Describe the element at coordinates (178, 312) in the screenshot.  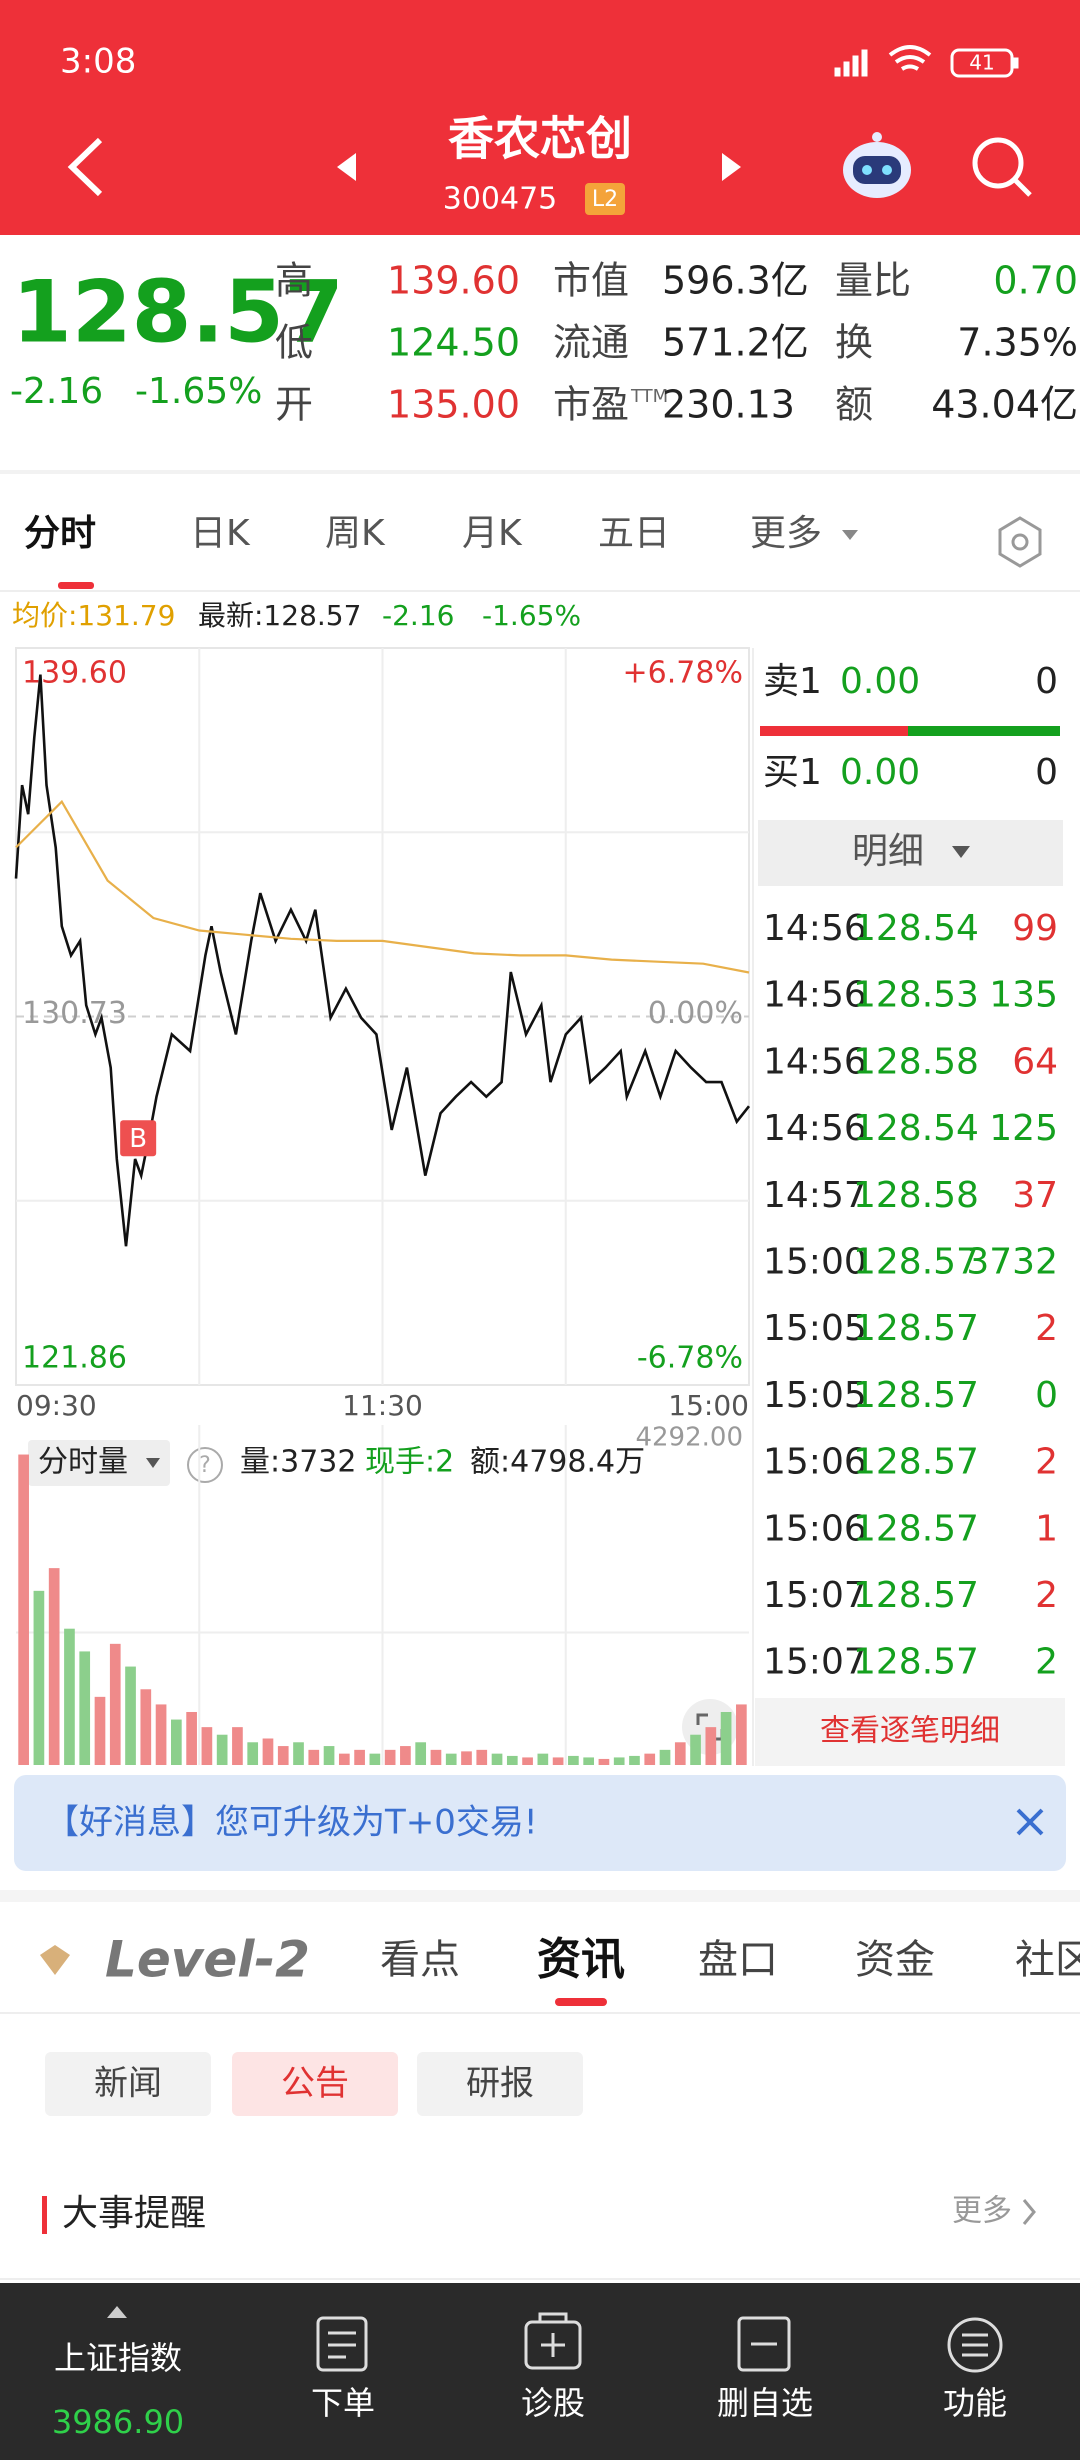
I see `last-price: 128.57` at that location.